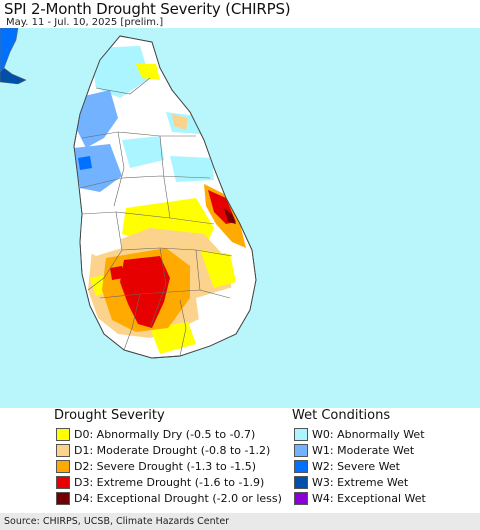 This screenshot has width=480, height=530. Describe the element at coordinates (101, 235) in the screenshot. I see `normal-area-west` at that location.